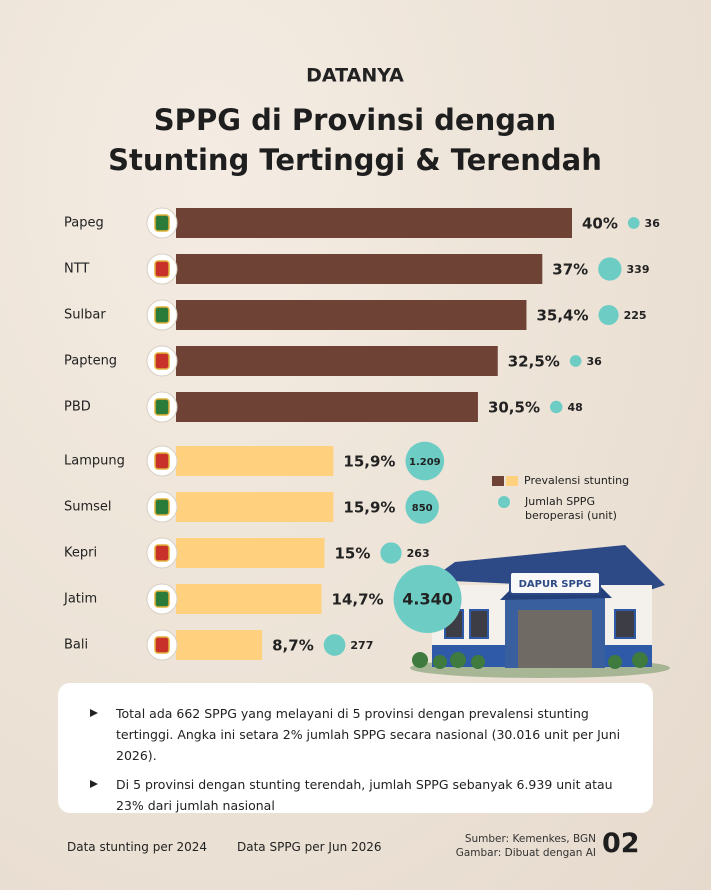  What do you see at coordinates (514, 408) in the screenshot?
I see `bar-value-label: 30,5%` at bounding box center [514, 408].